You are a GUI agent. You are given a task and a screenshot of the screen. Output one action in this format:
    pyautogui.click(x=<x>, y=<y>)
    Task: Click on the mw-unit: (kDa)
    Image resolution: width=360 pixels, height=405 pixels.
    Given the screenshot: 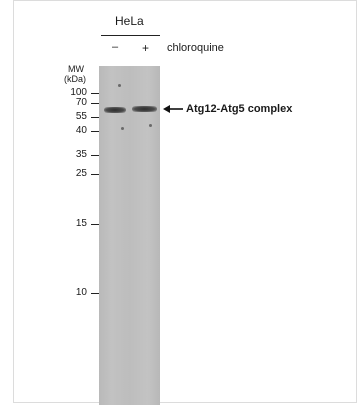 What is the action you would take?
    pyautogui.click(x=75, y=79)
    